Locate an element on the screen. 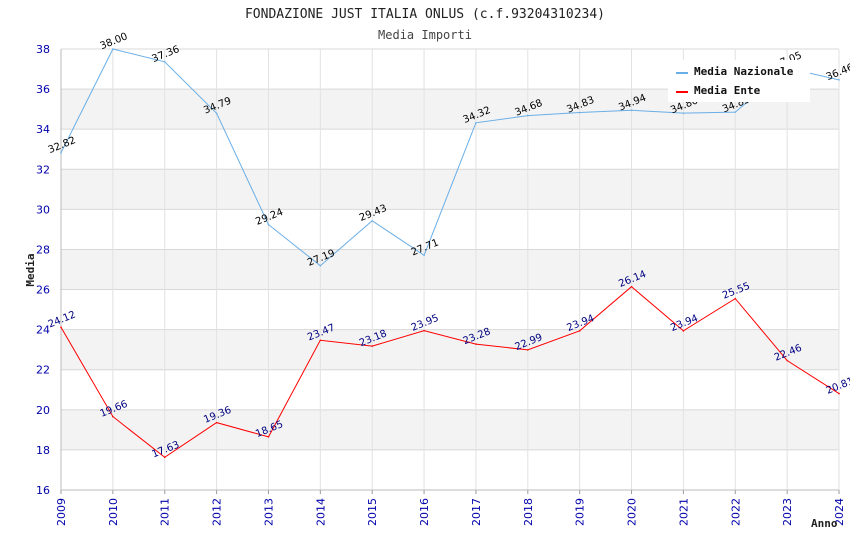 This screenshot has width=850, height=550. legend-label-ente: Media Ente is located at coordinates (727, 90).